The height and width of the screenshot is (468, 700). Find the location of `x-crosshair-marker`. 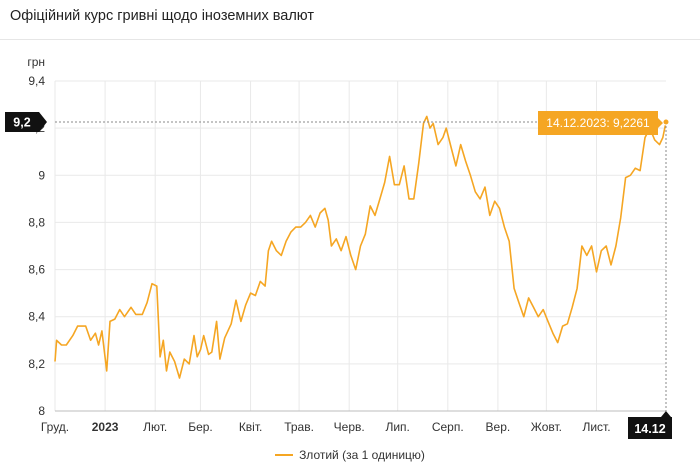

x-crosshair-marker is located at coordinates (650, 425).